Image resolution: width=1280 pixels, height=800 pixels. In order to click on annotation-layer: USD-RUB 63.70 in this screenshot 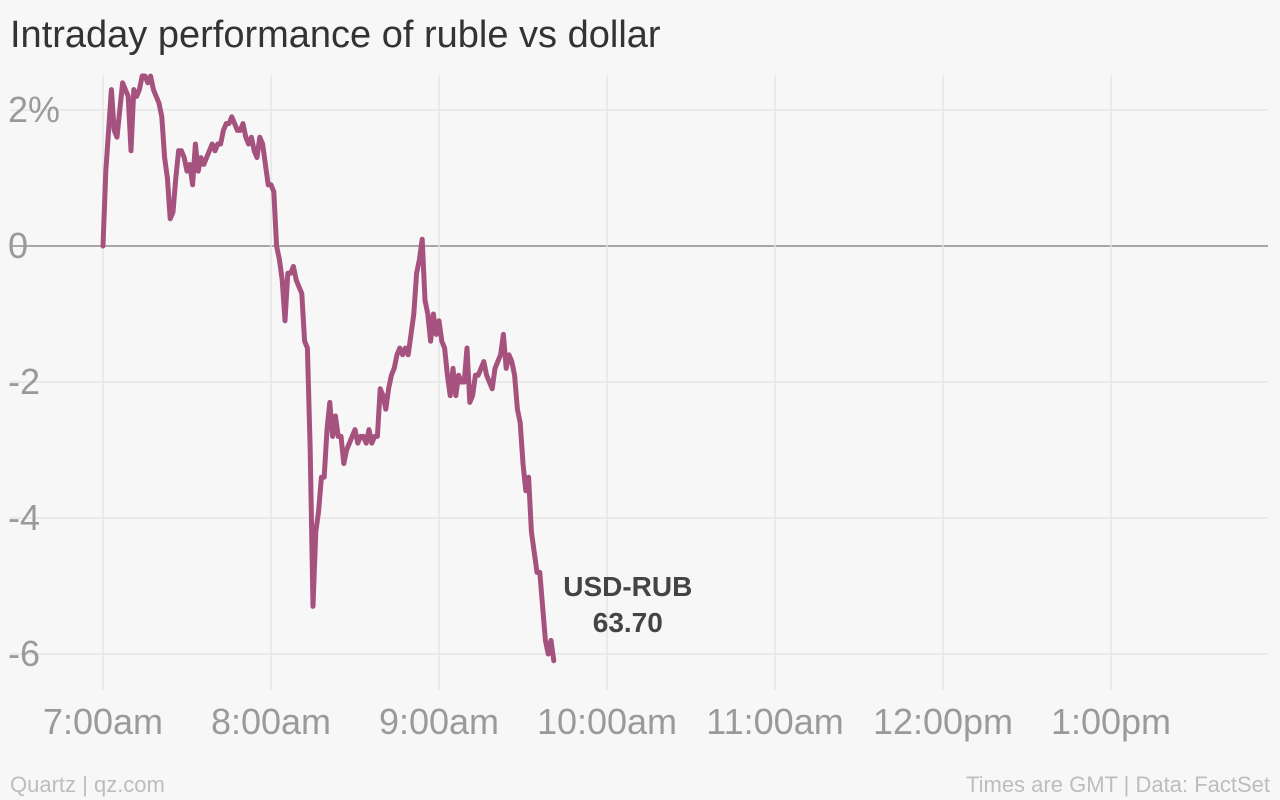, I will do `click(627, 604)`.